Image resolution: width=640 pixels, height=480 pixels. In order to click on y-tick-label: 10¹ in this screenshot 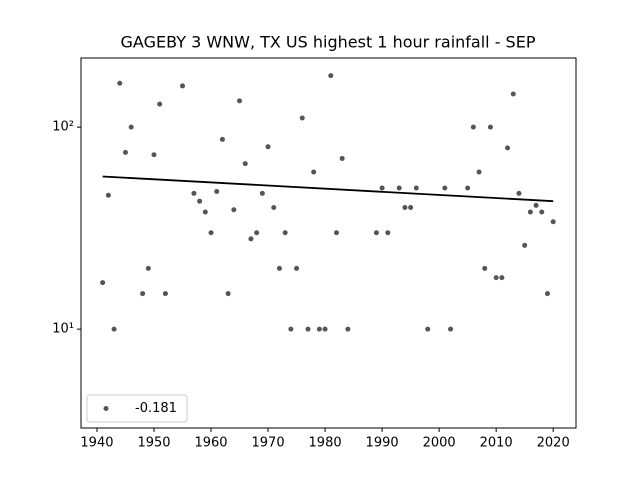, I will do `click(63, 329)`.